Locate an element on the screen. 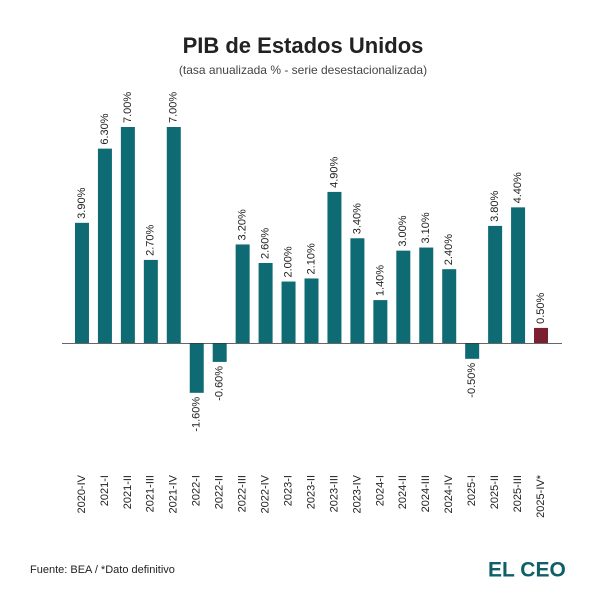 This screenshot has height=600, width=600. brand-logo: EL CEO is located at coordinates (527, 570).